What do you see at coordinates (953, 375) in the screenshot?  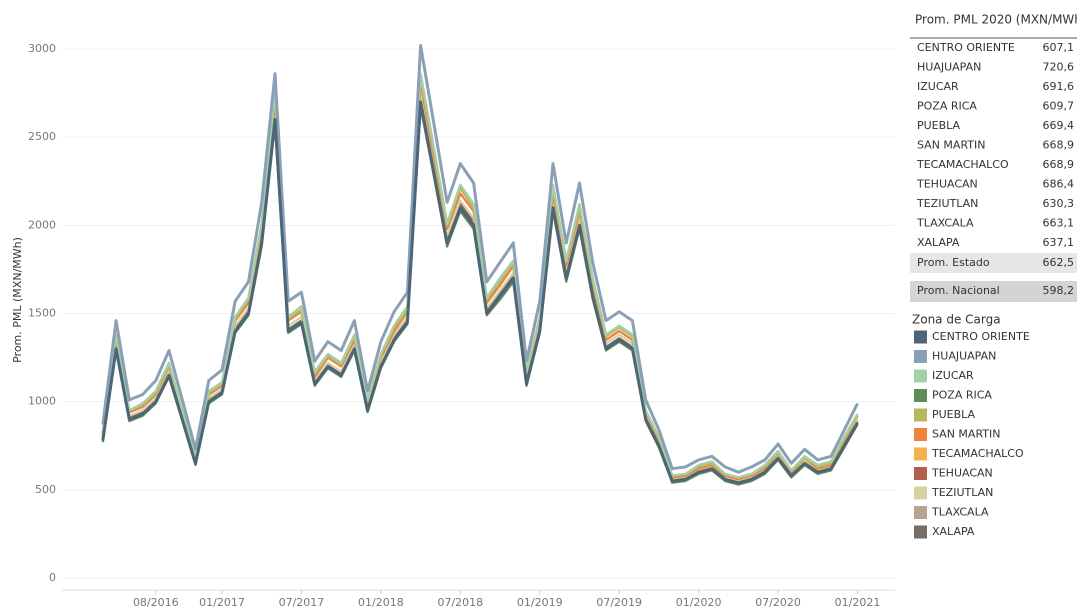 I see `legend-label: IZUCAR` at bounding box center [953, 375].